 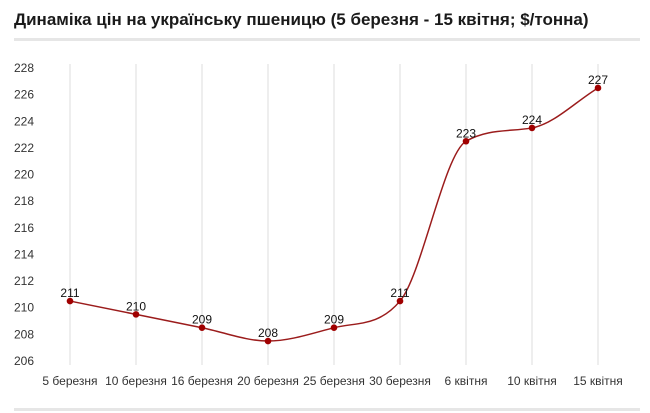 What do you see at coordinates (24, 95) in the screenshot?
I see `y-tick-label: 226` at bounding box center [24, 95].